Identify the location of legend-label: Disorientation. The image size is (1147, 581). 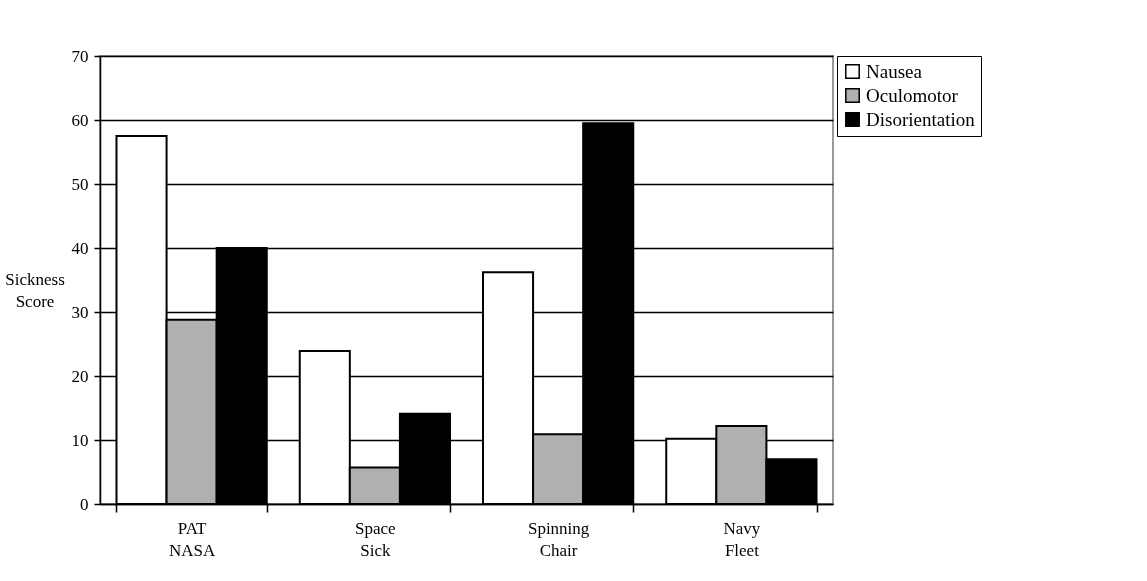
(921, 119).